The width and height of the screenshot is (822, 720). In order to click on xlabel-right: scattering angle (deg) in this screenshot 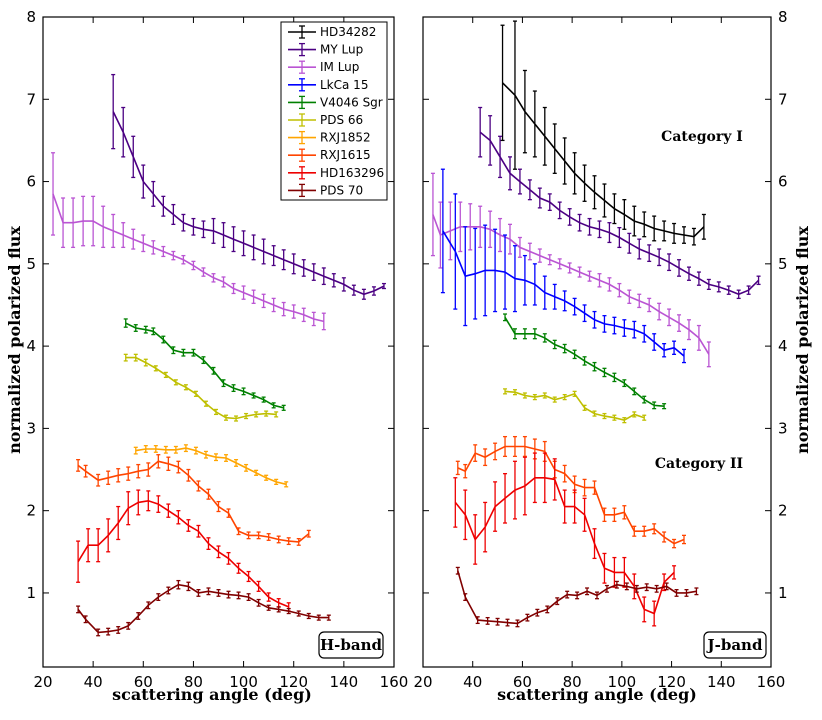, I will do `click(597, 694)`.